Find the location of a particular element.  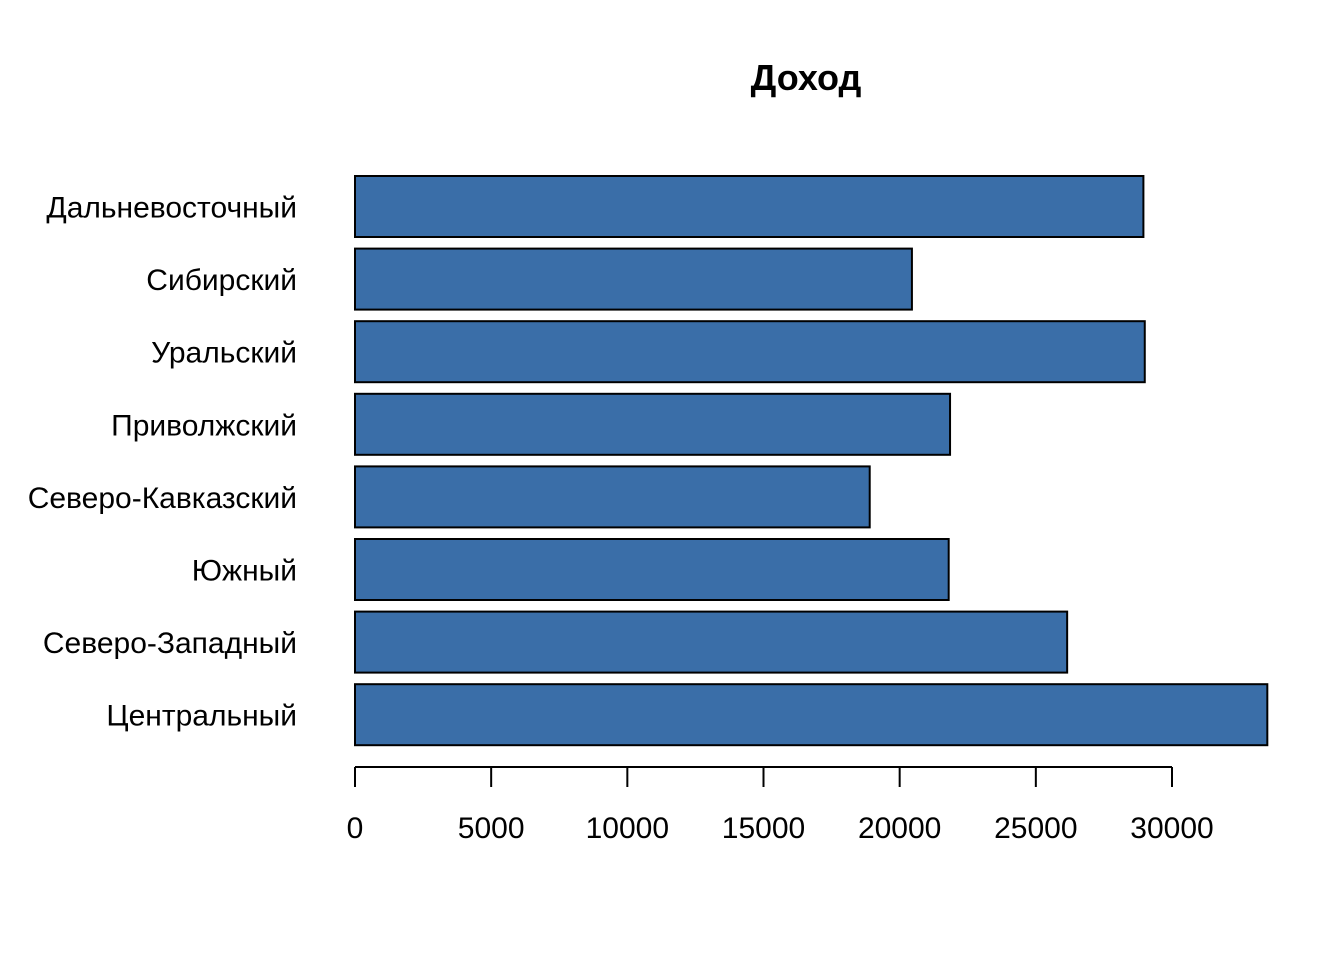

category-label: Уральский is located at coordinates (224, 353).